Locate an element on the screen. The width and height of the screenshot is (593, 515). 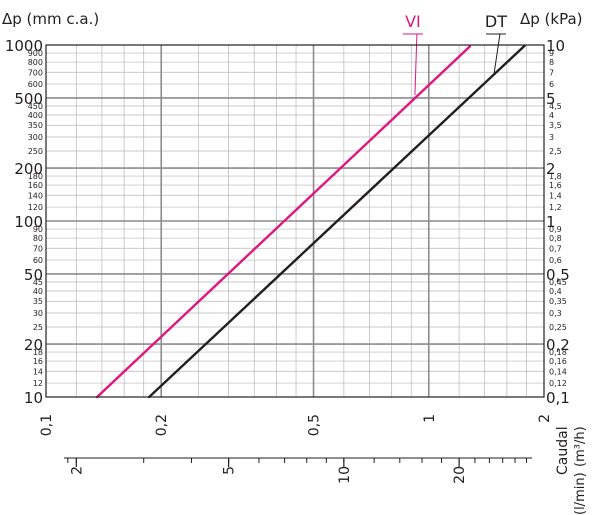
y-left-minor-label: 250 is located at coordinates (35, 151).